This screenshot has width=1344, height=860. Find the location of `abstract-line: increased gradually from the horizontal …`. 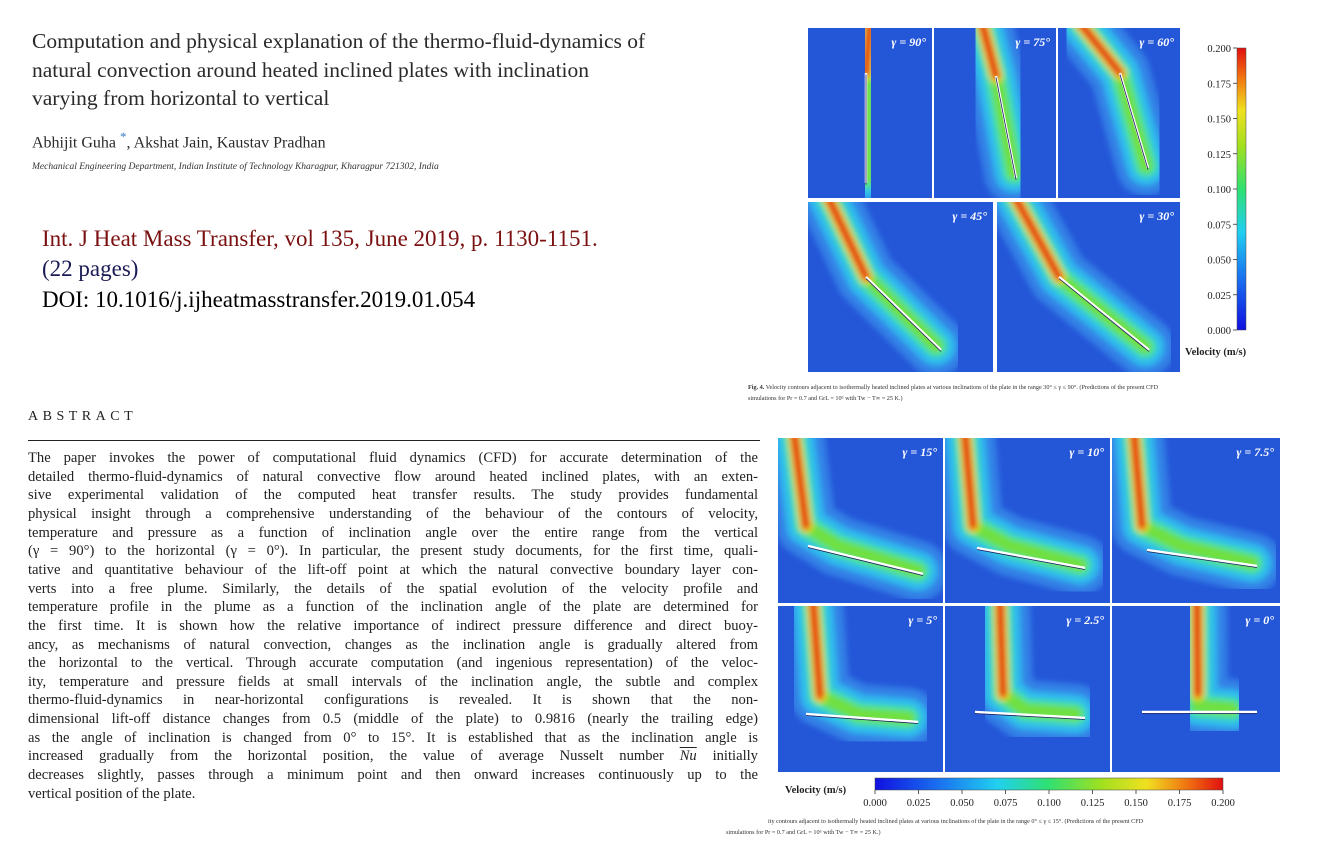

abstract-line: increased gradually from the horizontal … is located at coordinates (393, 756).